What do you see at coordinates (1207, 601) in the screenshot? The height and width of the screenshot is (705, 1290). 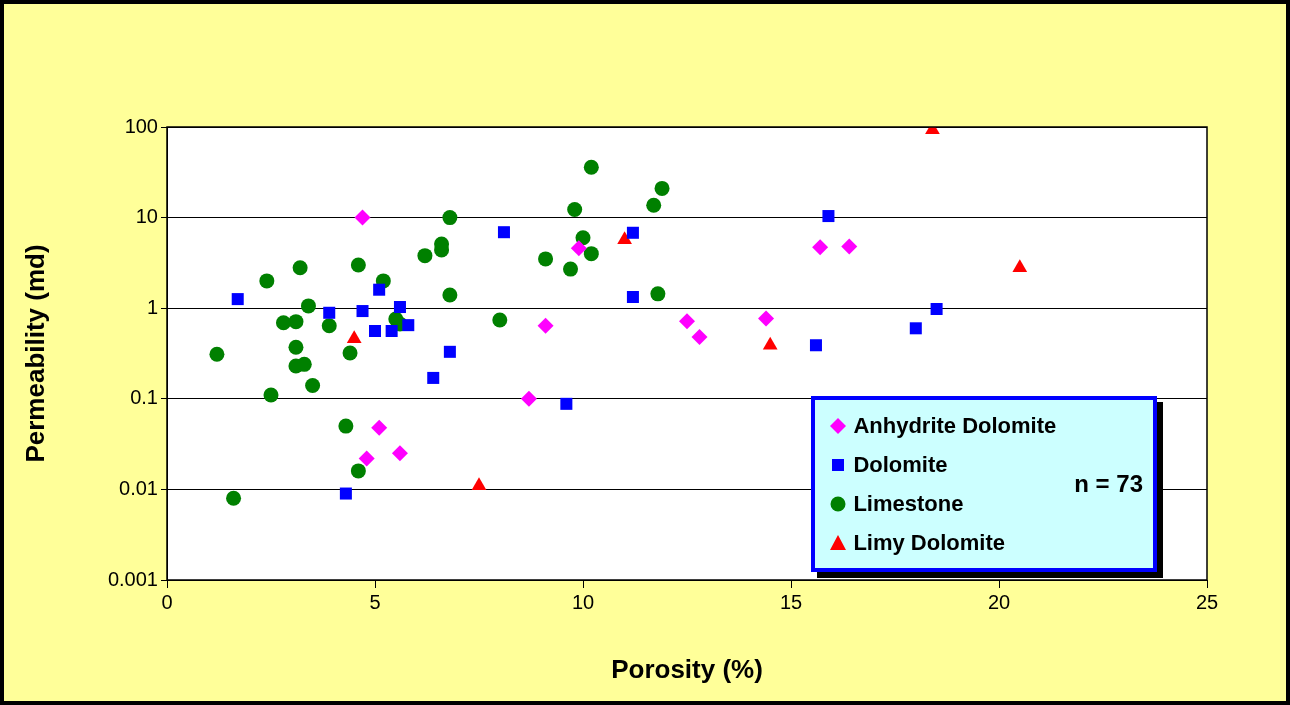 I see `x-tick-label: 25` at bounding box center [1207, 601].